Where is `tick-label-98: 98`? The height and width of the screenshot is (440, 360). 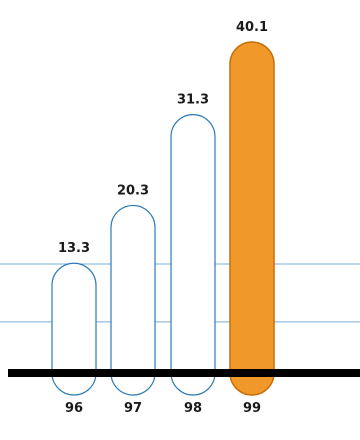
tick-label-98: 98 is located at coordinates (193, 408).